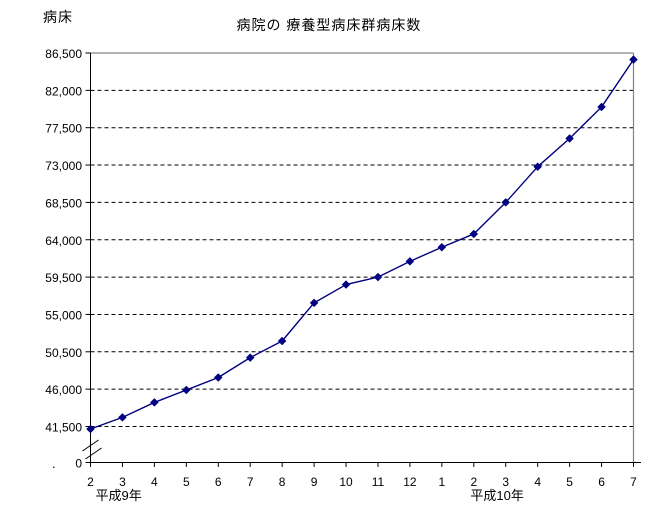 The width and height of the screenshot is (658, 530). I want to click on y-tick-label: 41,500, so click(63, 428).